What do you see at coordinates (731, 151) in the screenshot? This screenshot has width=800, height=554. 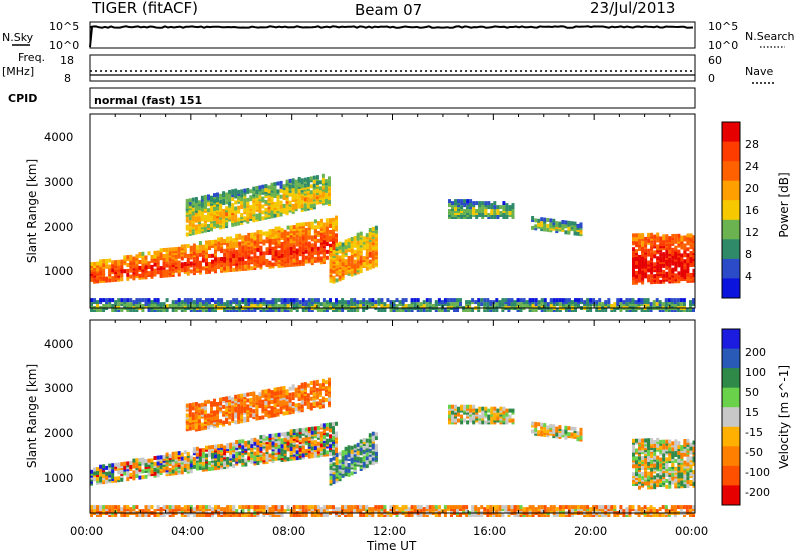 I see `colorbar-swatch` at bounding box center [731, 151].